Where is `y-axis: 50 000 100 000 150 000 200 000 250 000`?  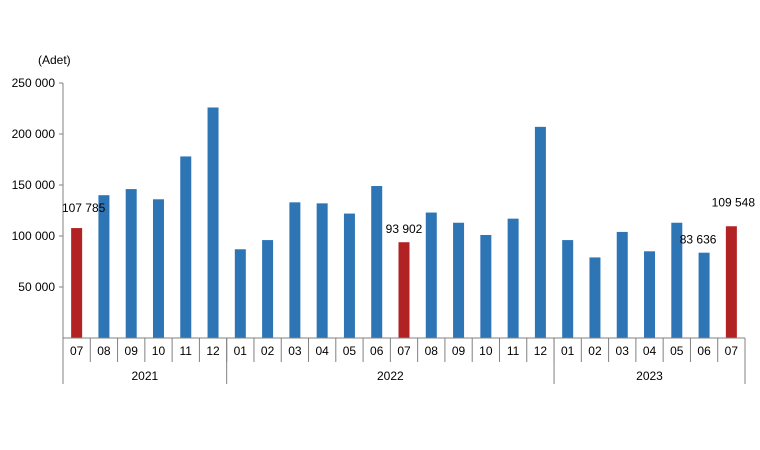 y-axis: 50 000 100 000 150 000 200 000 250 000 is located at coordinates (38, 207).